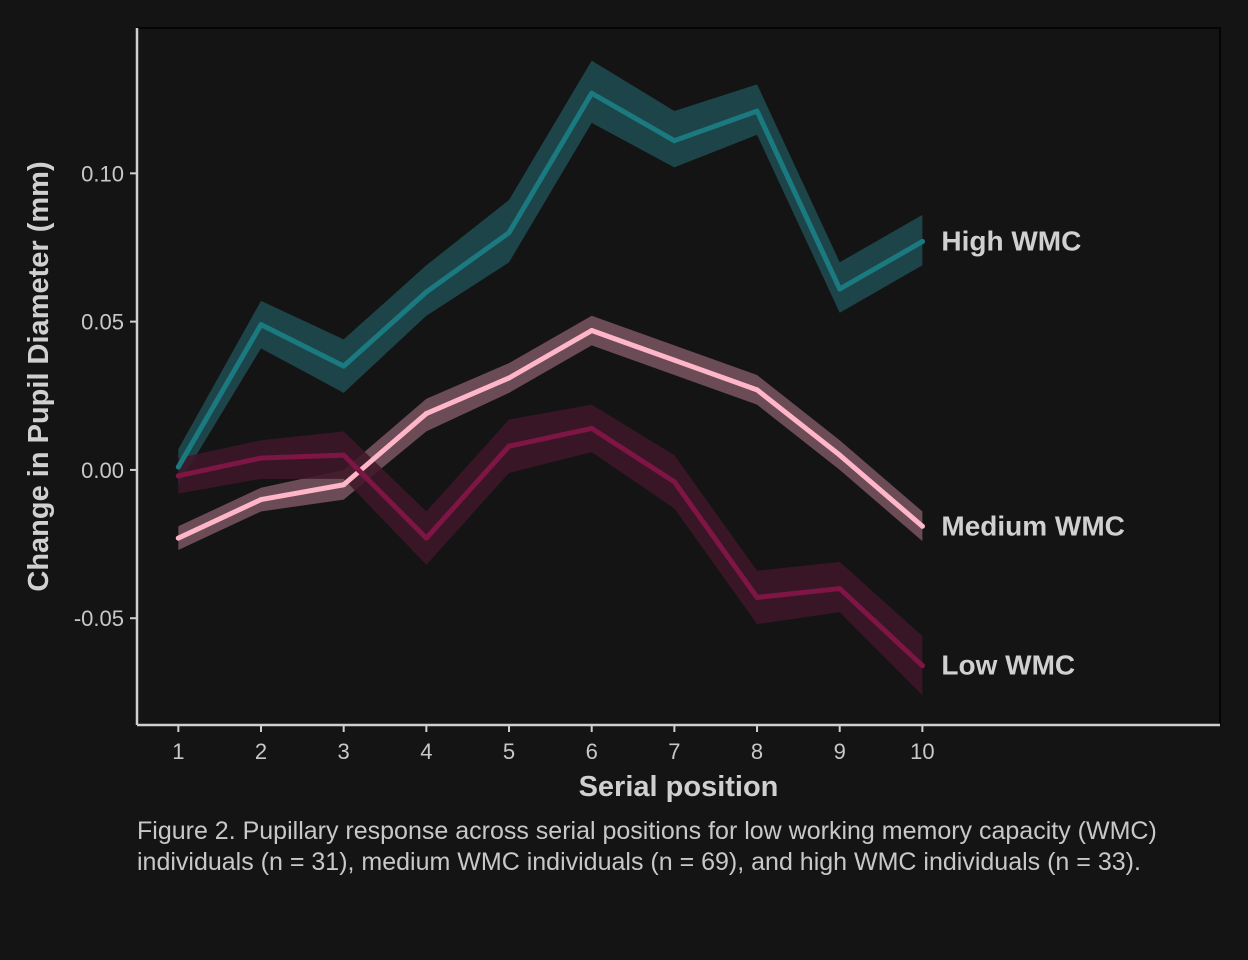  Describe the element at coordinates (178, 751) in the screenshot. I see `x-tick-label: 1` at that location.